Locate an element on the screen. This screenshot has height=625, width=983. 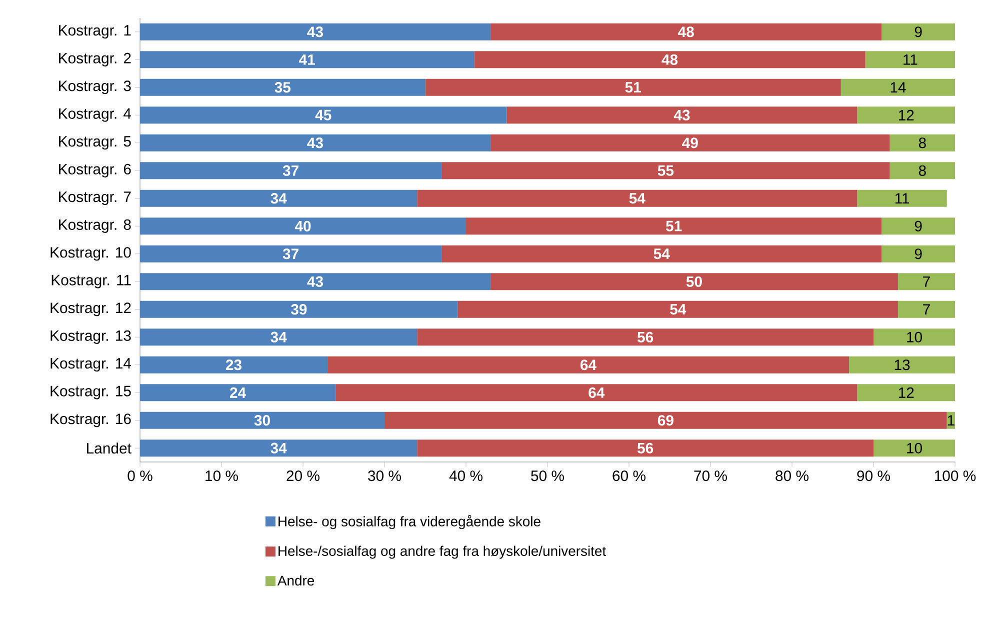
y-tick-label: Kostragr. 12 is located at coordinates (90, 309).